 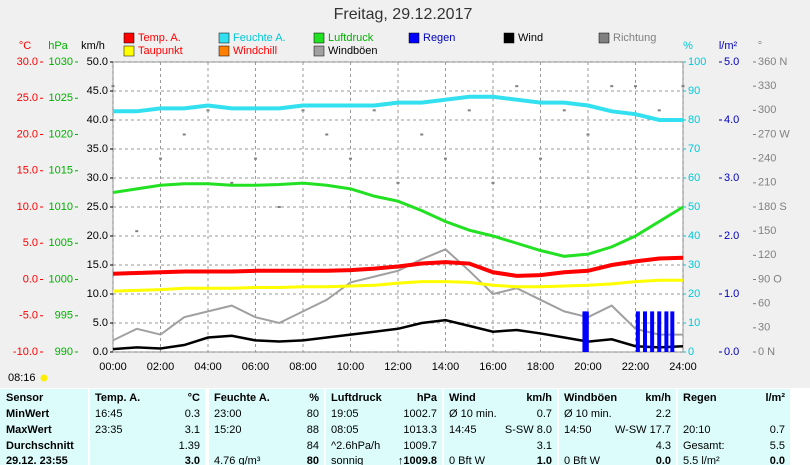 I want to click on y-tick-label: 90, so click(x=694, y=91).